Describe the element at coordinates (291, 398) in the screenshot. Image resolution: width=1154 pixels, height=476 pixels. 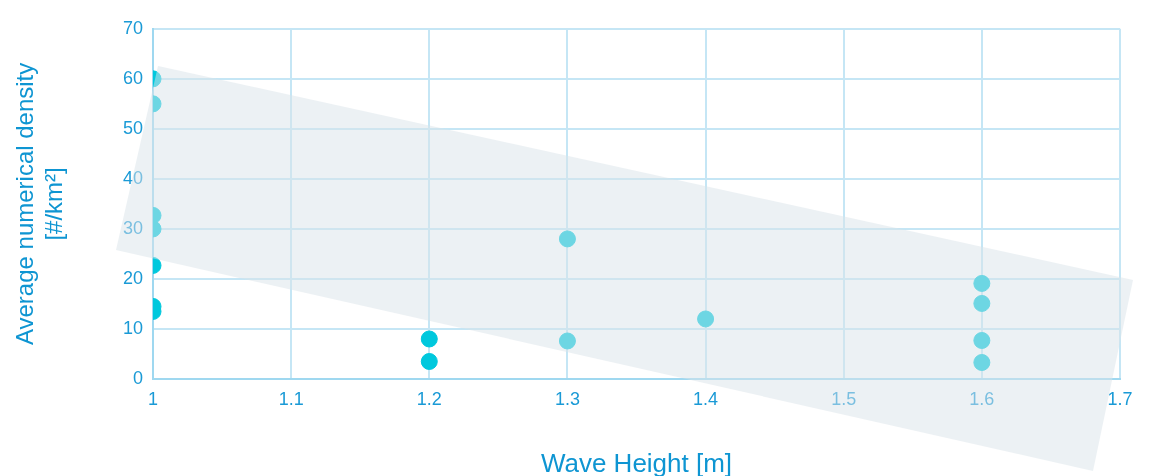
I see `x-tick-label: 1.1` at that location.